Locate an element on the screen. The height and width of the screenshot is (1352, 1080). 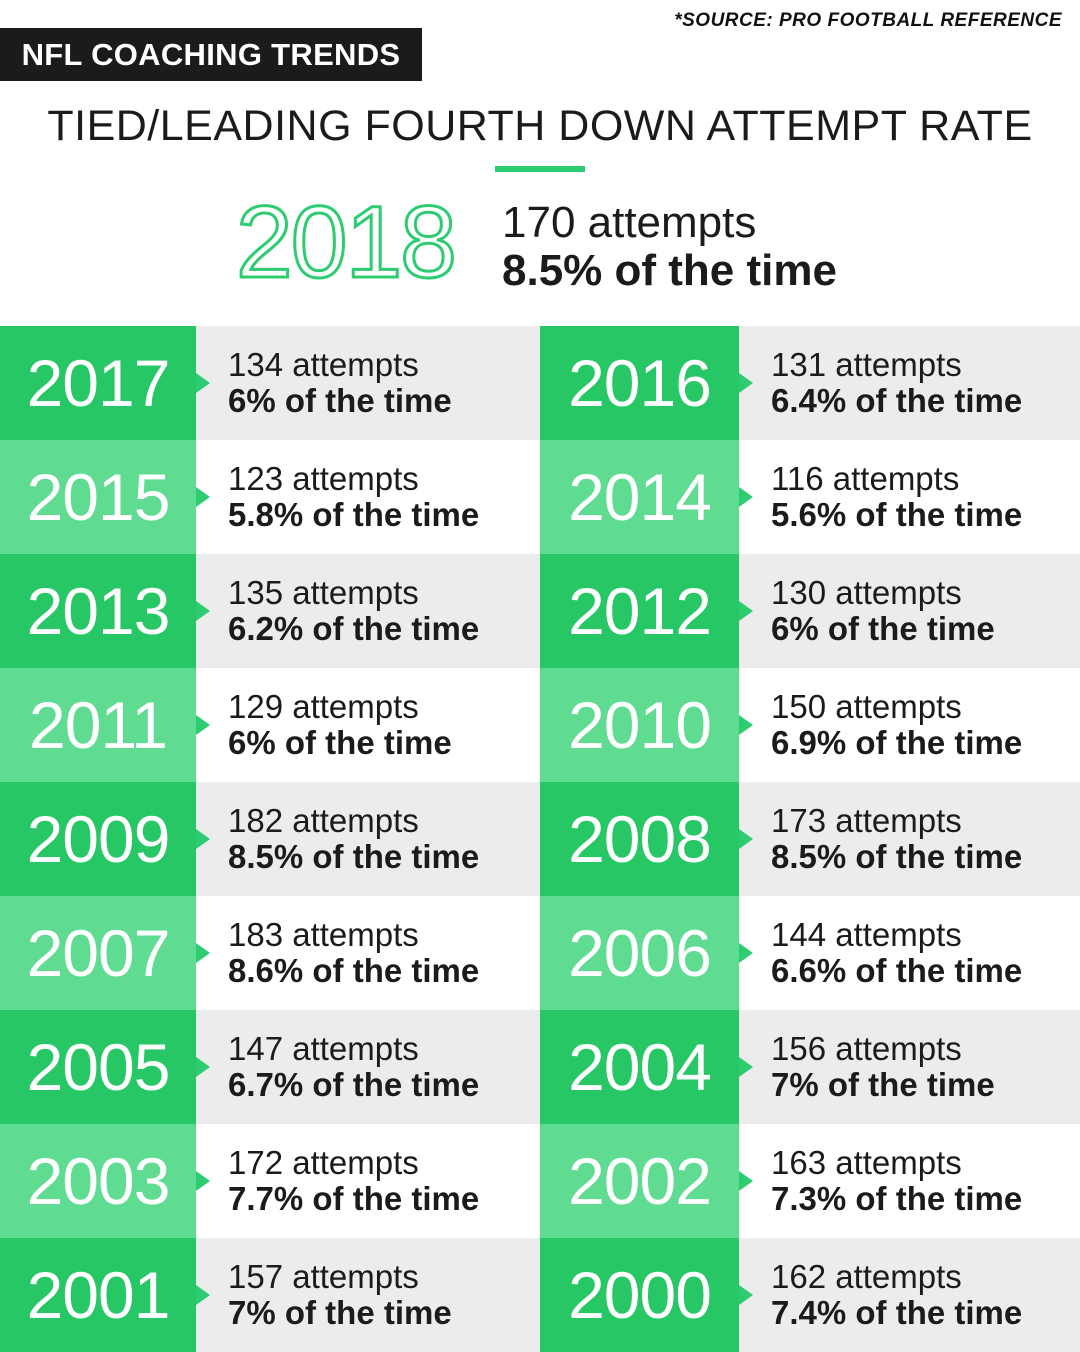
year-cell: 2016 131 attempts 6.4% of the time is located at coordinates (810, 383).